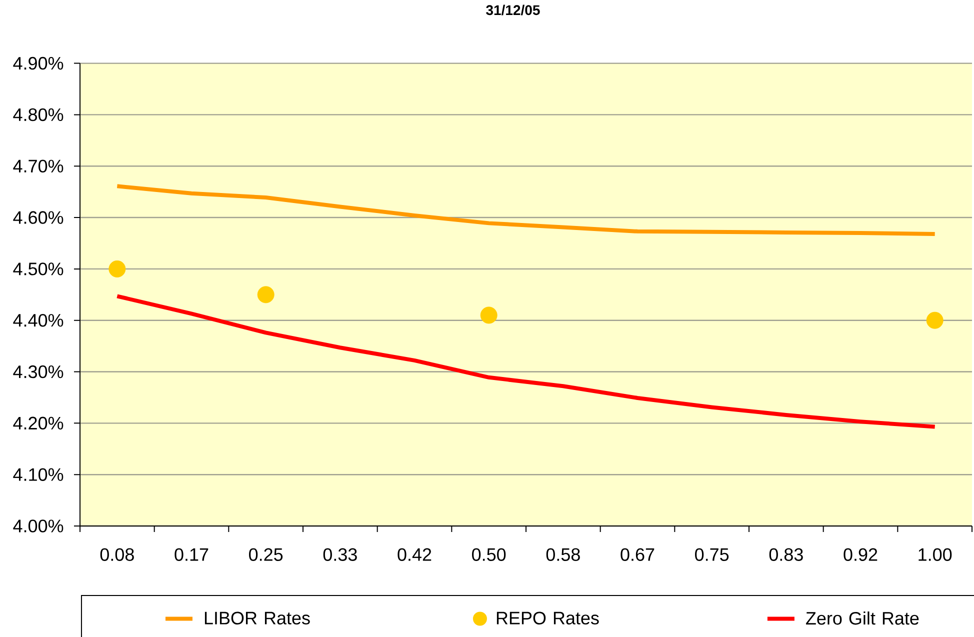 Image resolution: width=974 pixels, height=637 pixels. What do you see at coordinates (712, 554) in the screenshot?
I see `x-tick-label: 0.75` at bounding box center [712, 554].